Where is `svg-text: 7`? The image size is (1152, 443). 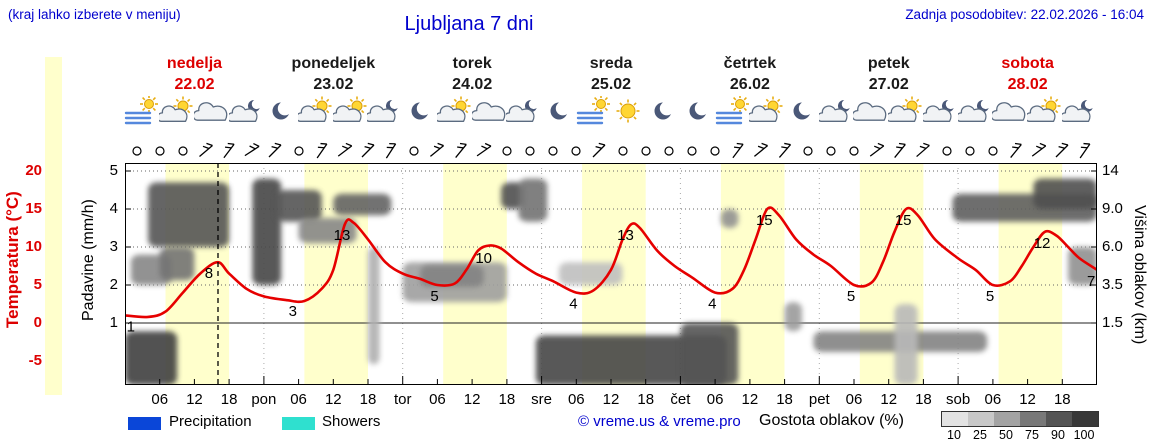 svg-text: 7 is located at coordinates (1091, 281).